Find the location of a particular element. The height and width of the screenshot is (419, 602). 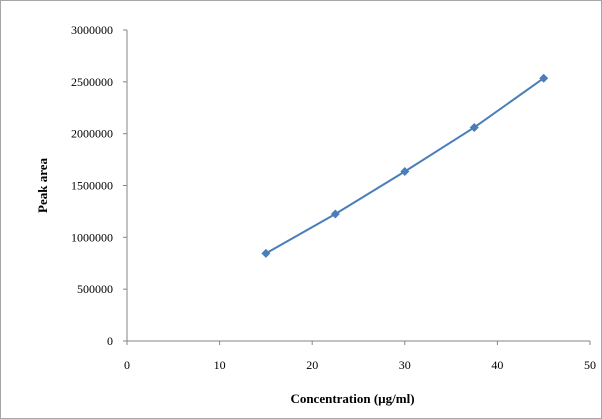

y-tick-label: 1000000 is located at coordinates (92, 237).